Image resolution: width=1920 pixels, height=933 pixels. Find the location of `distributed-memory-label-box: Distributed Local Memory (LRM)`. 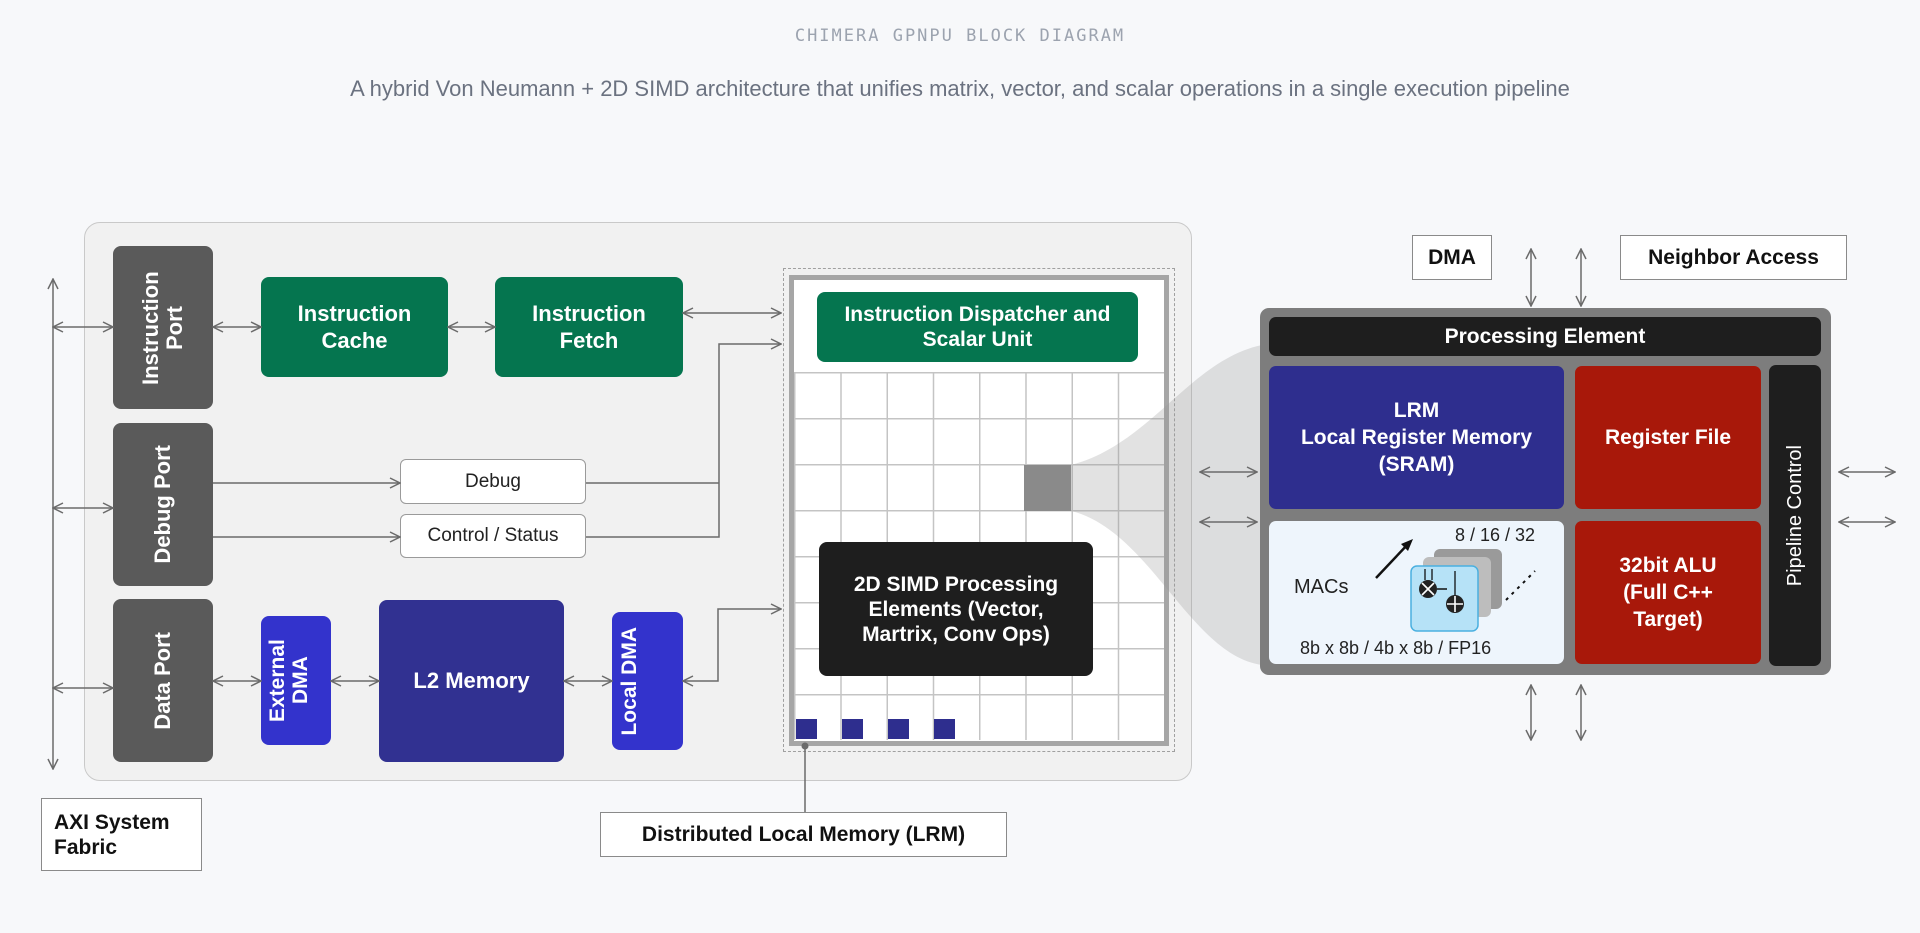

distributed-memory-label-box: Distributed Local Memory (LRM) is located at coordinates (803, 834).